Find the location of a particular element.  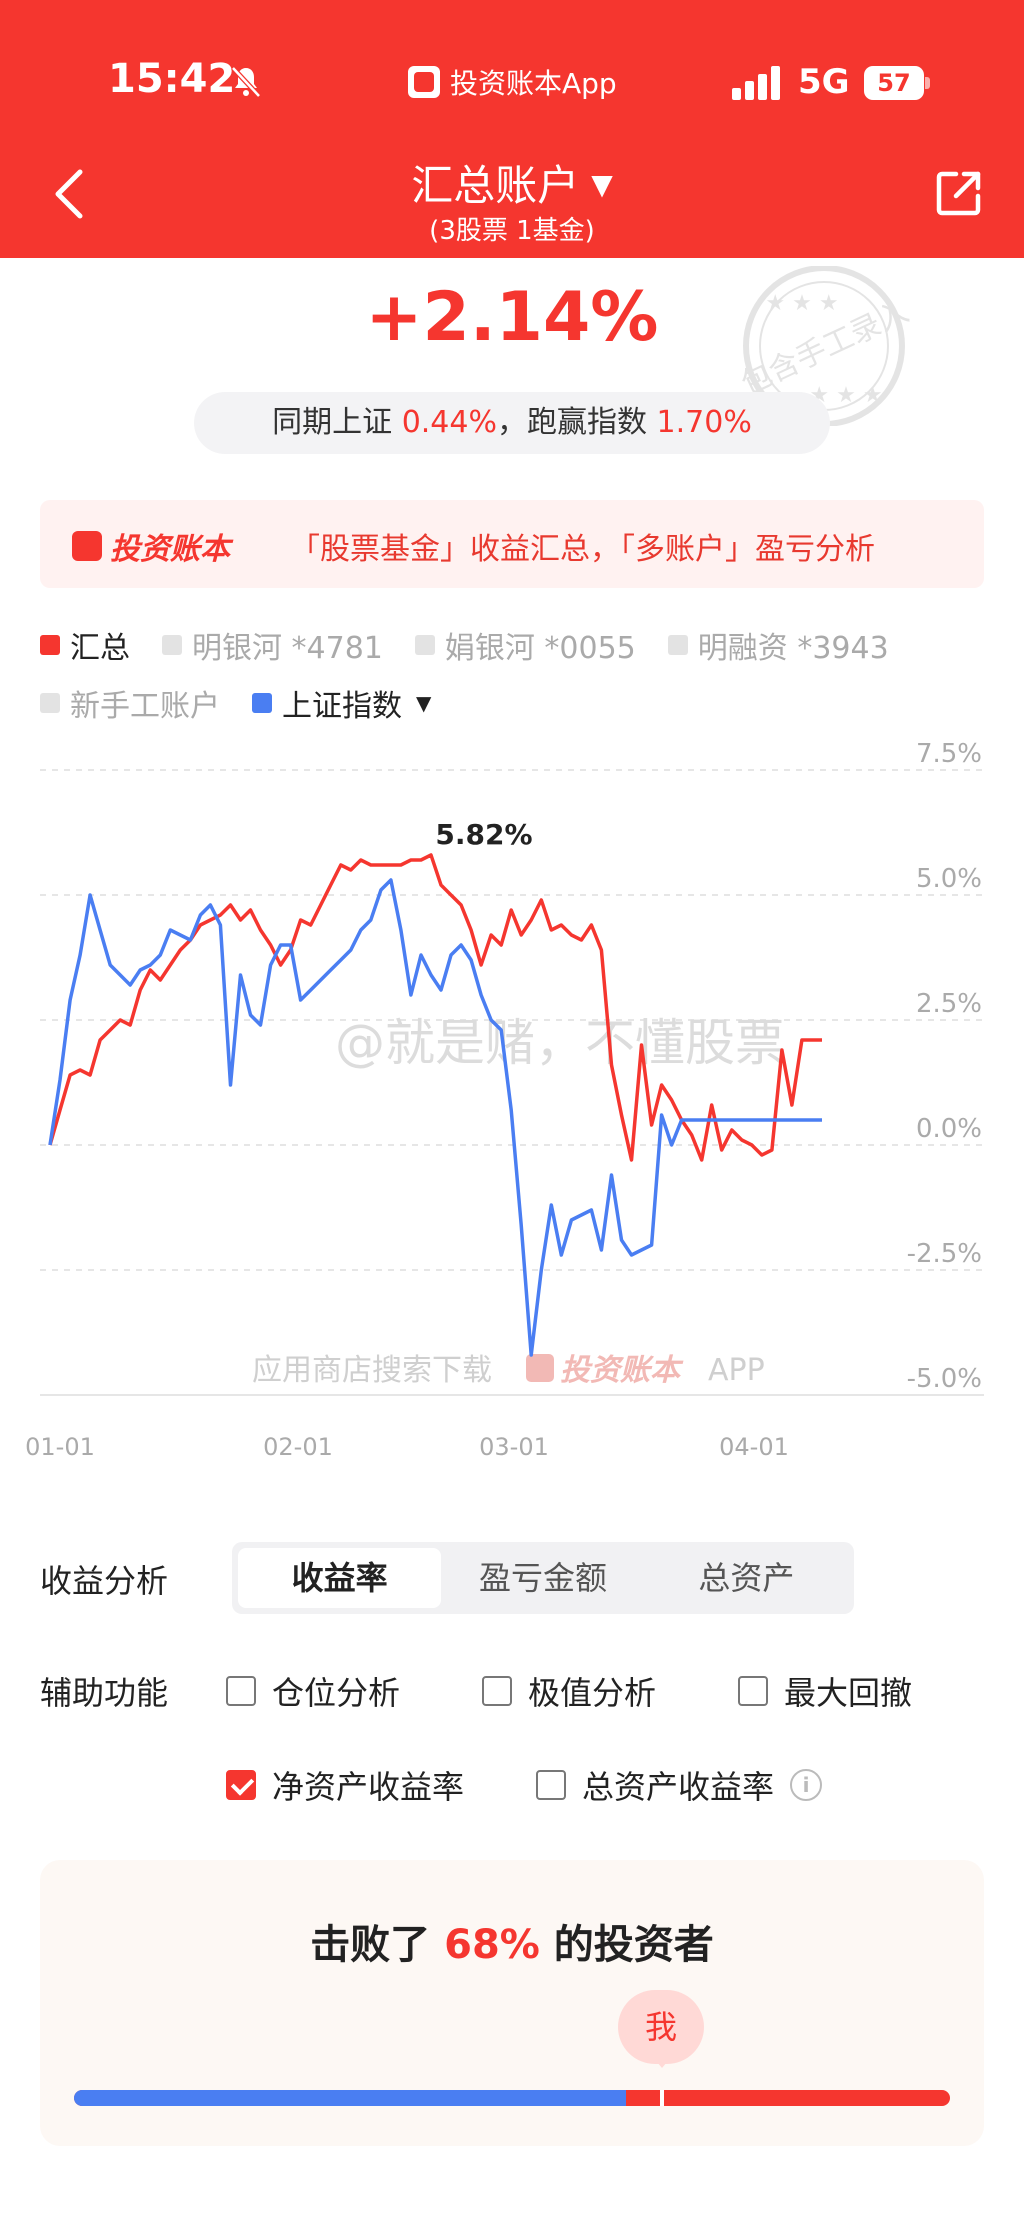

chart-footer-logo-icon is located at coordinates (540, 1368).